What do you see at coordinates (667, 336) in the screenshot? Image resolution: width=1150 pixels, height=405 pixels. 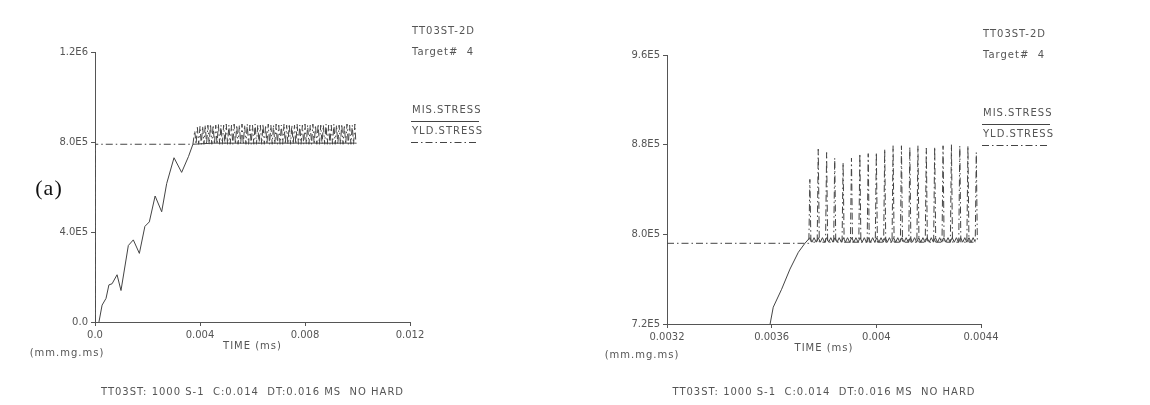 I see `x-tick-label: 0.0032` at bounding box center [667, 336].